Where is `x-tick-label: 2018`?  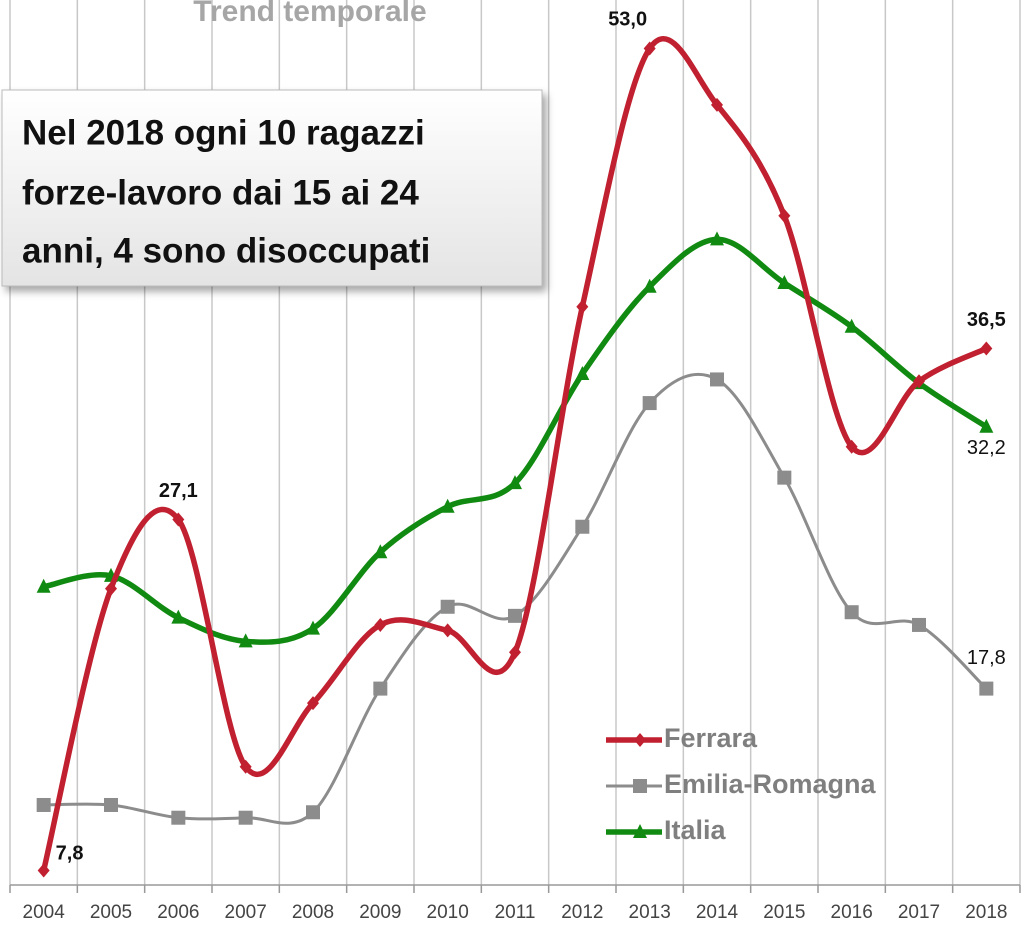
x-tick-label: 2018 is located at coordinates (986, 912).